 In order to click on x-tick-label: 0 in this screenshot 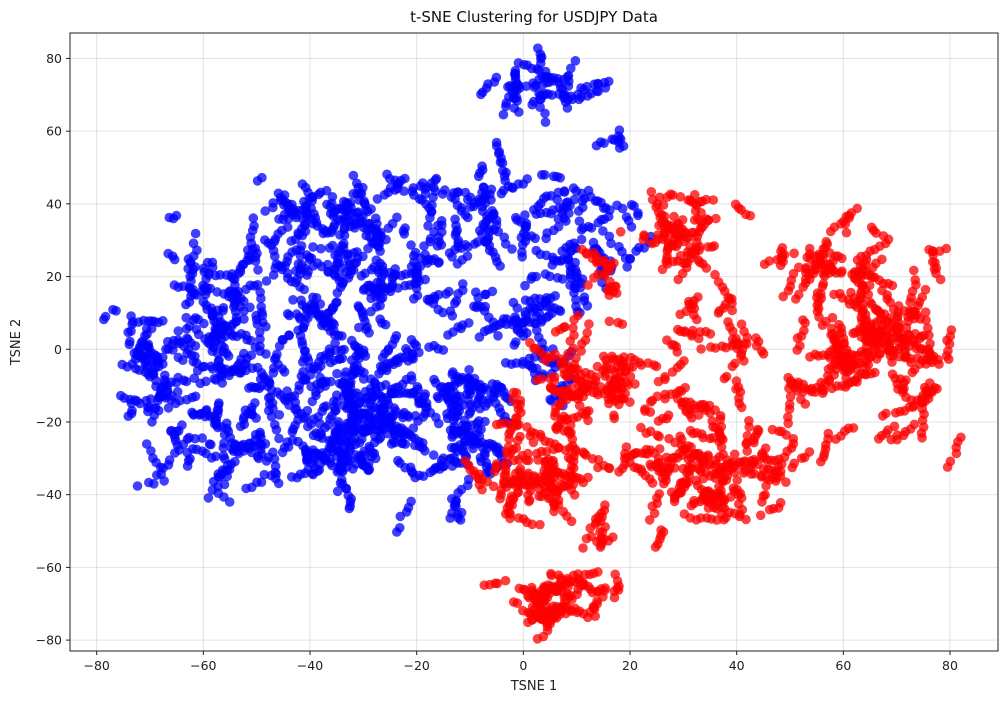, I will do `click(523, 665)`.